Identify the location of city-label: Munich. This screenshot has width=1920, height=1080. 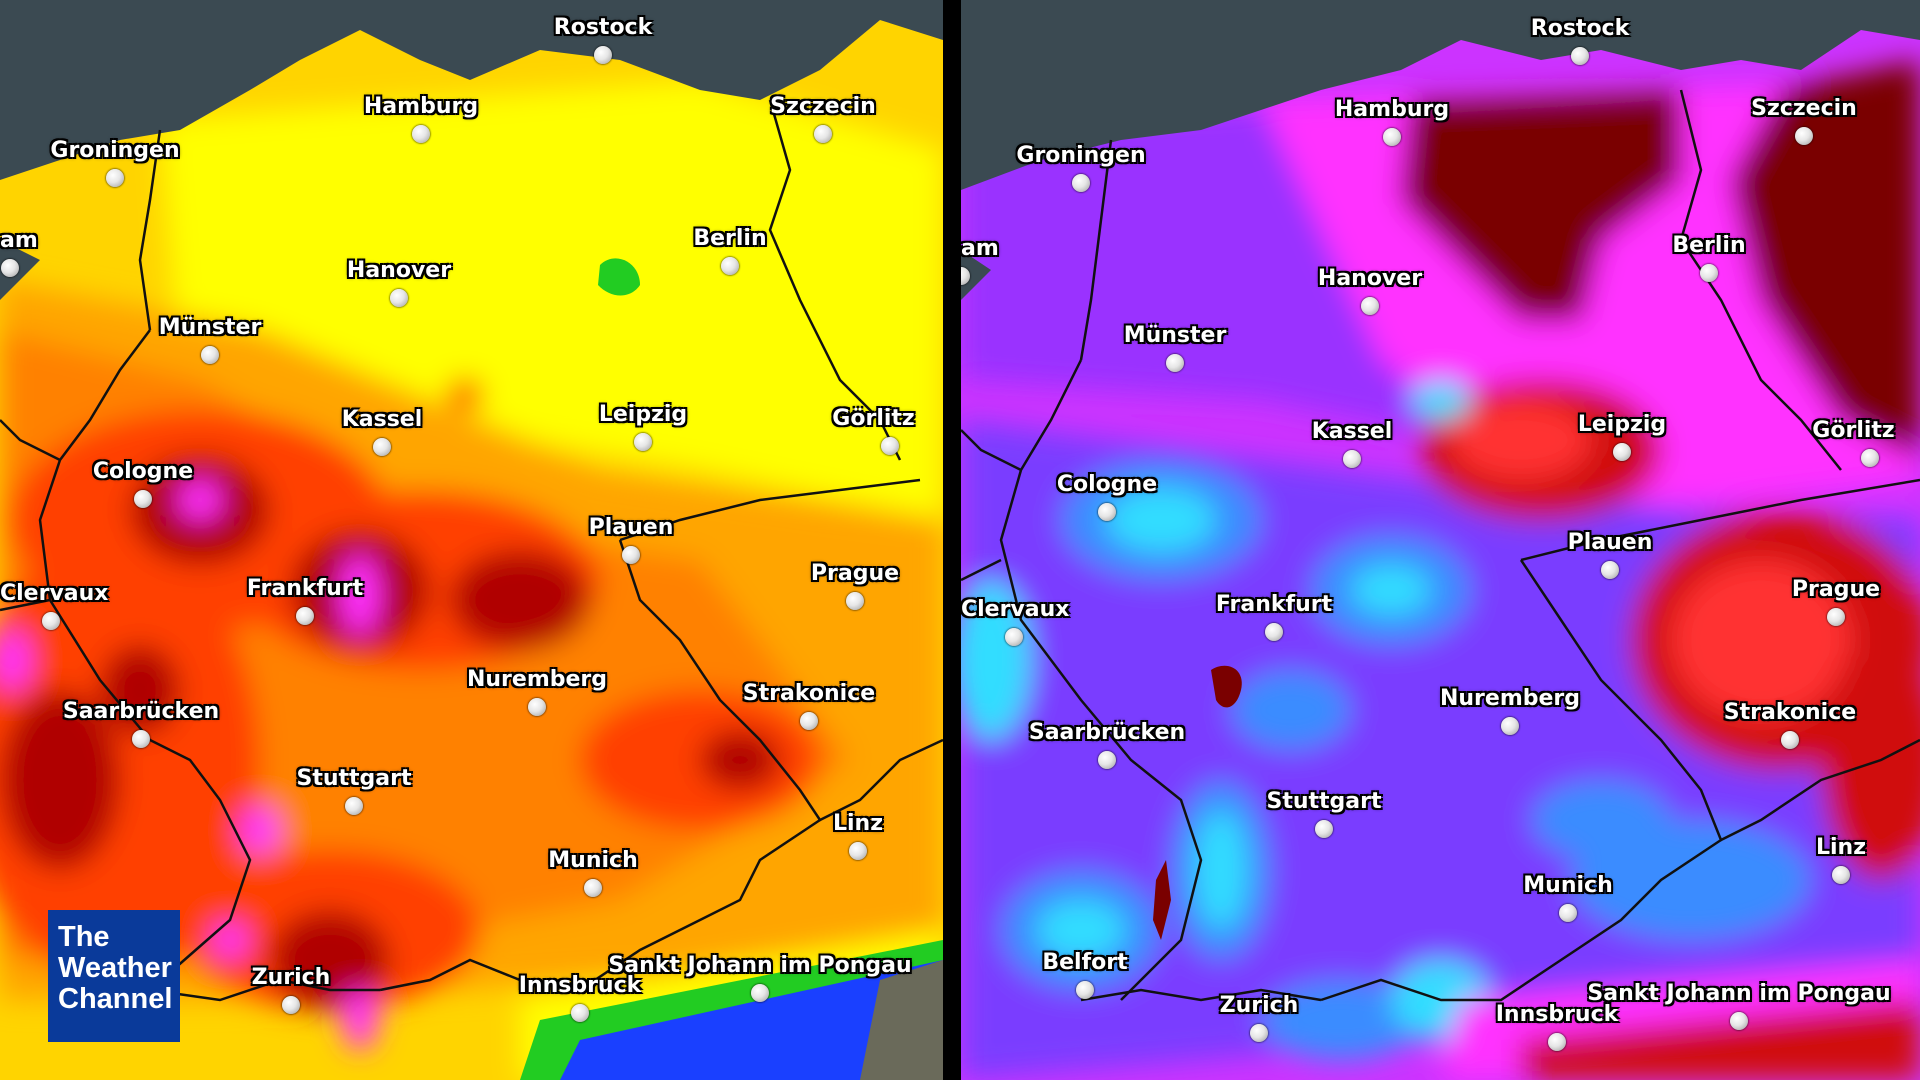
(1568, 885).